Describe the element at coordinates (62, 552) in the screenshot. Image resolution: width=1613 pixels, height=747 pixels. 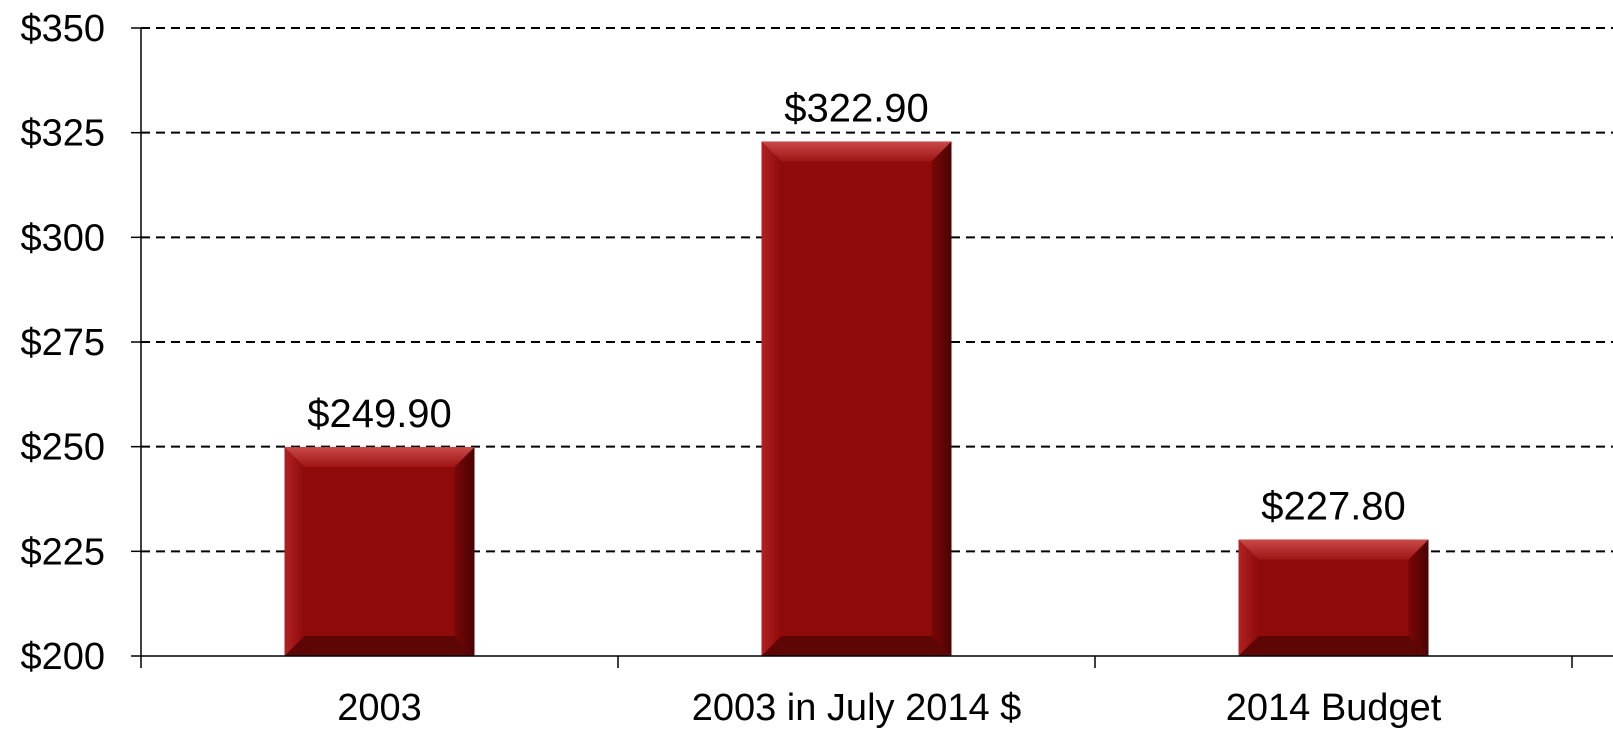
I see `y-tick-label: $225` at that location.